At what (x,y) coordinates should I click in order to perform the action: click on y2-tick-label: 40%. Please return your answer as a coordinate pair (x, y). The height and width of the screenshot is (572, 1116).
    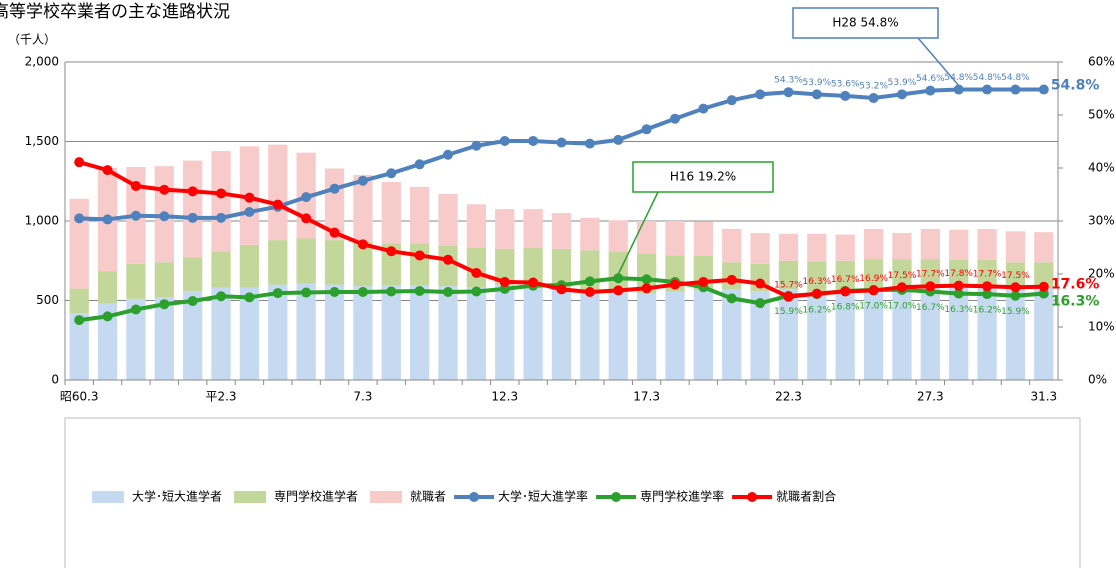
    Looking at the image, I should click on (1101, 168).